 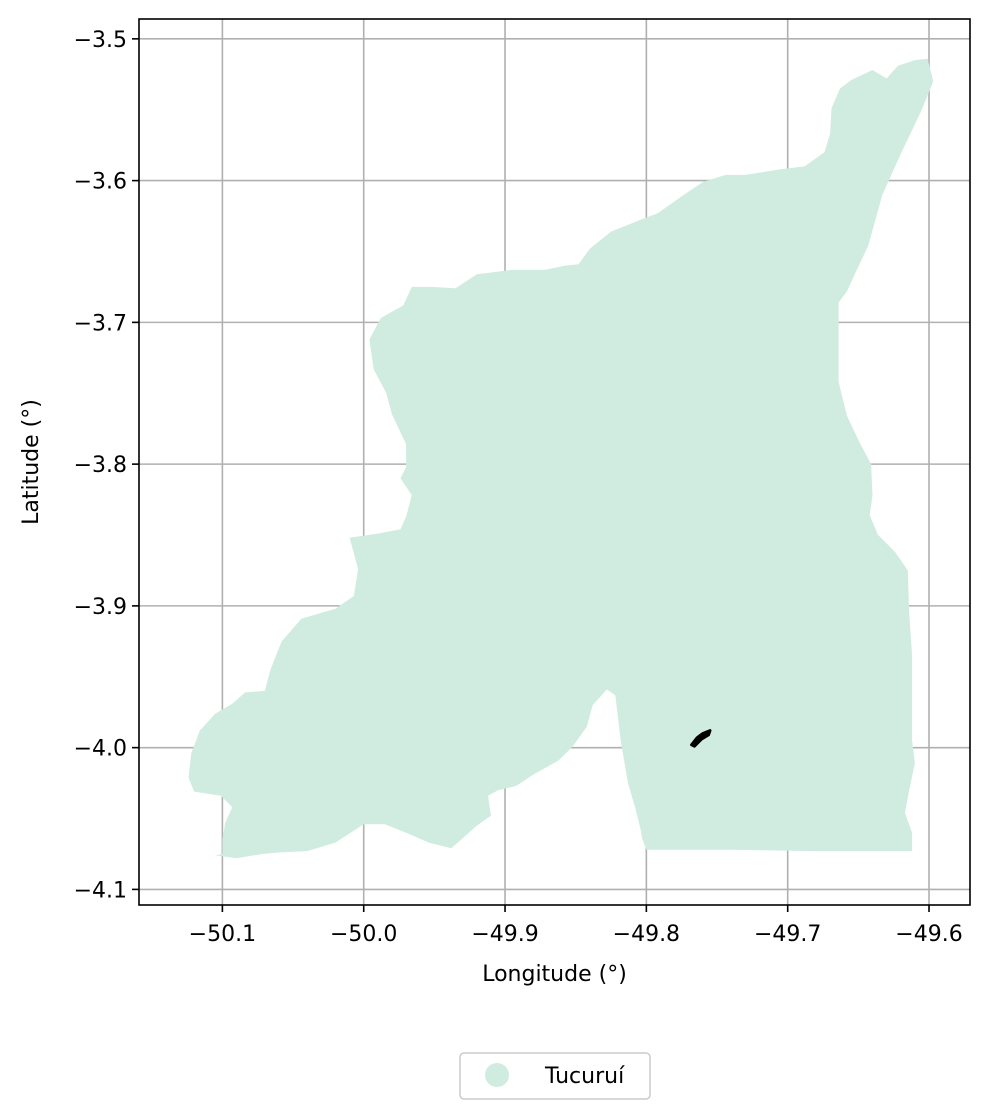 What do you see at coordinates (100, 323) in the screenshot?
I see `y-tick-label: −3.7` at bounding box center [100, 323].